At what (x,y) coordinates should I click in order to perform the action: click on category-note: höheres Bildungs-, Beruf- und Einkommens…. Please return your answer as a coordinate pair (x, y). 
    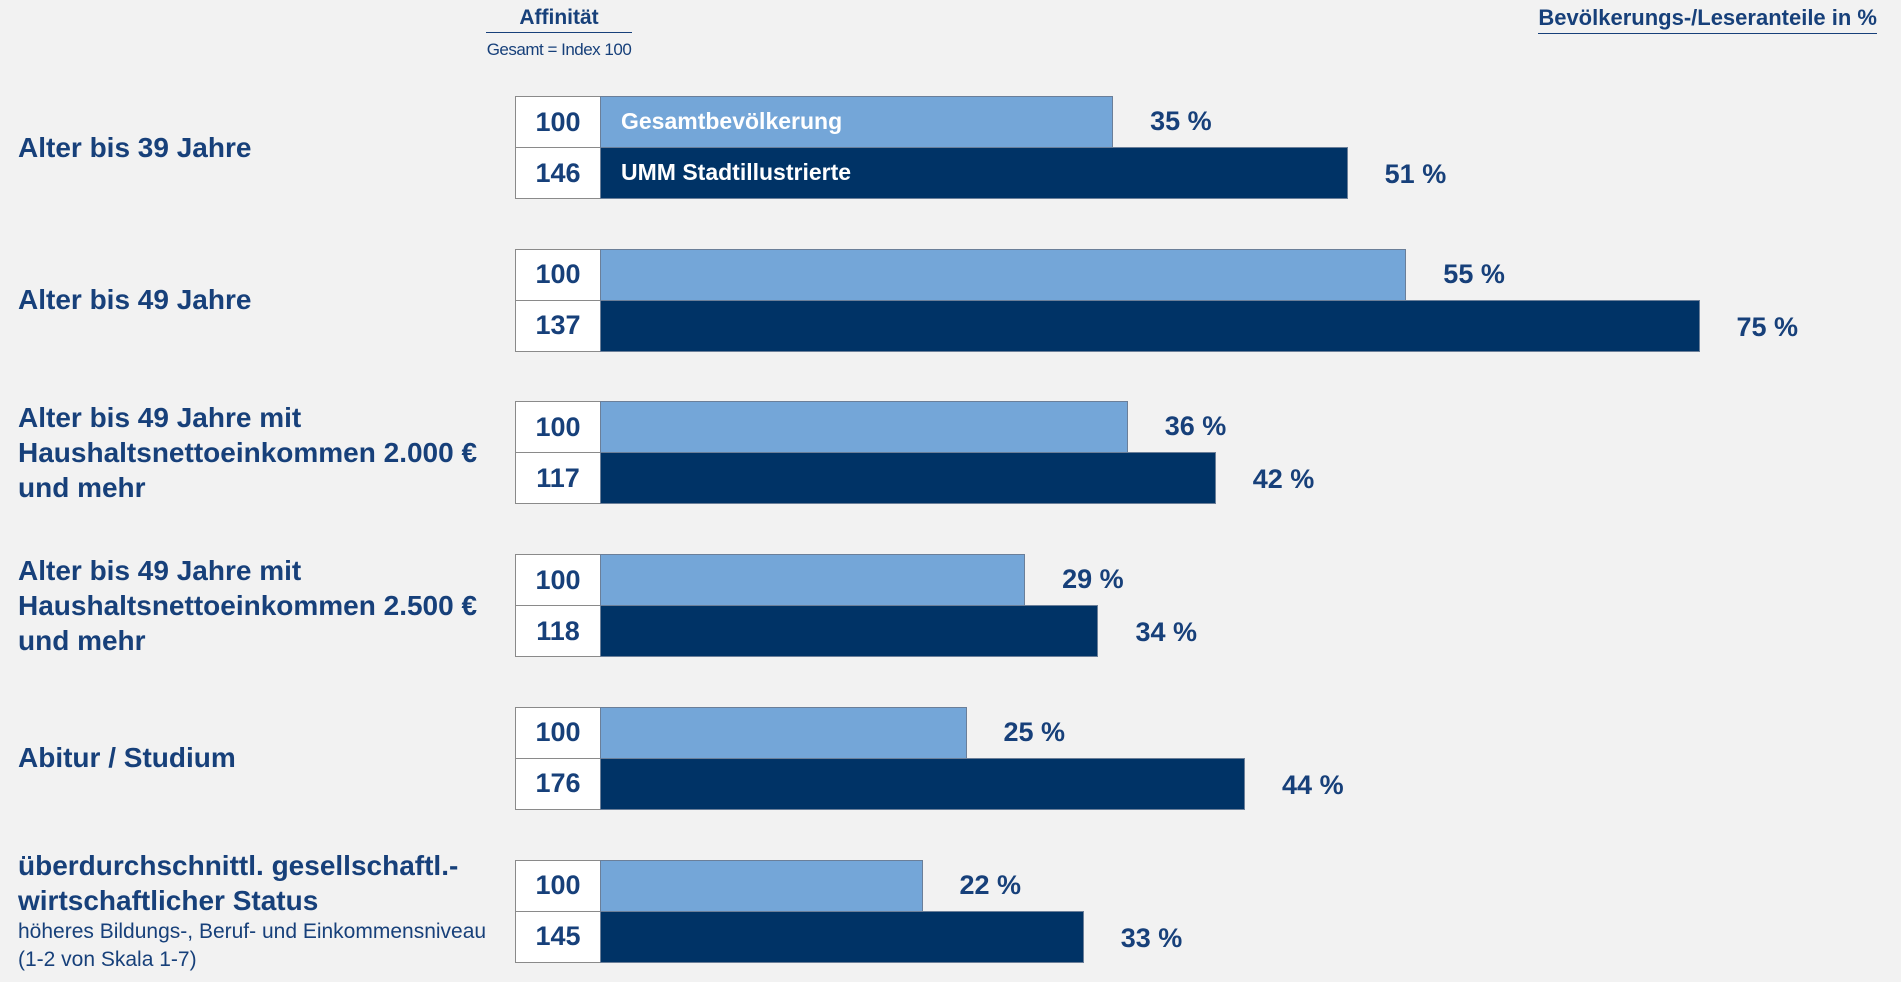
    Looking at the image, I should click on (252, 945).